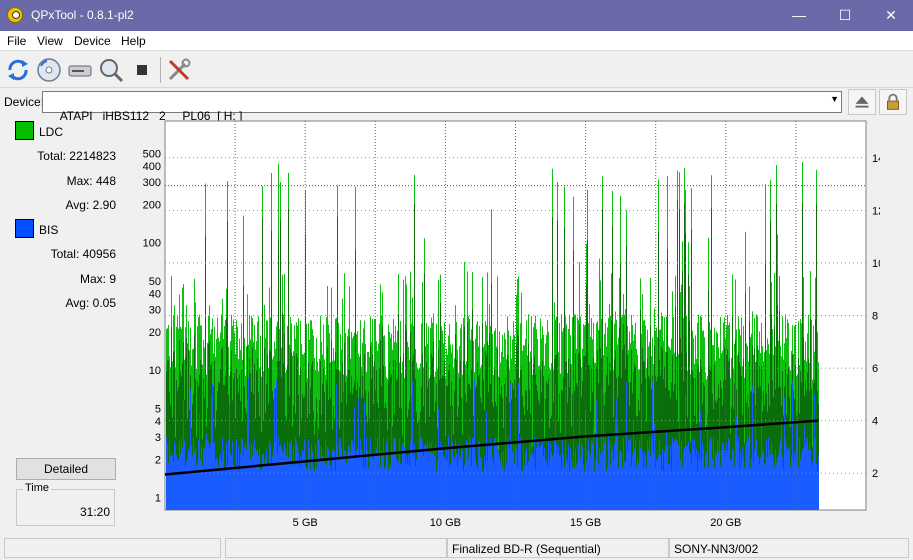  Describe the element at coordinates (80, 70) in the screenshot. I see `drive-icon` at that location.